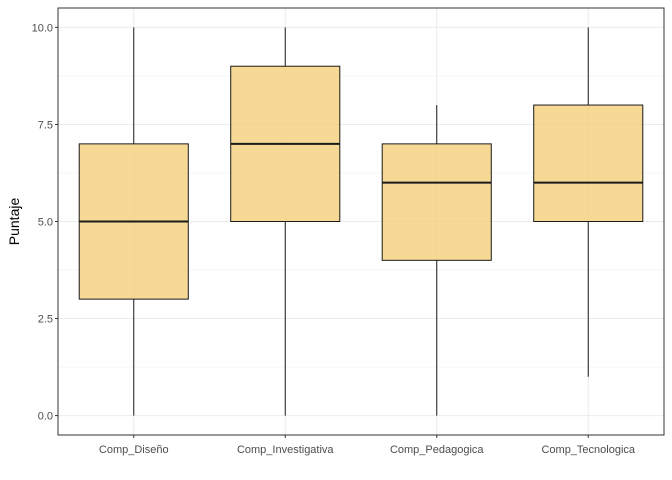 Image resolution: width=672 pixels, height=480 pixels. Describe the element at coordinates (437, 450) in the screenshot. I see `x-tick-label: Comp_Pedagogica` at that location.